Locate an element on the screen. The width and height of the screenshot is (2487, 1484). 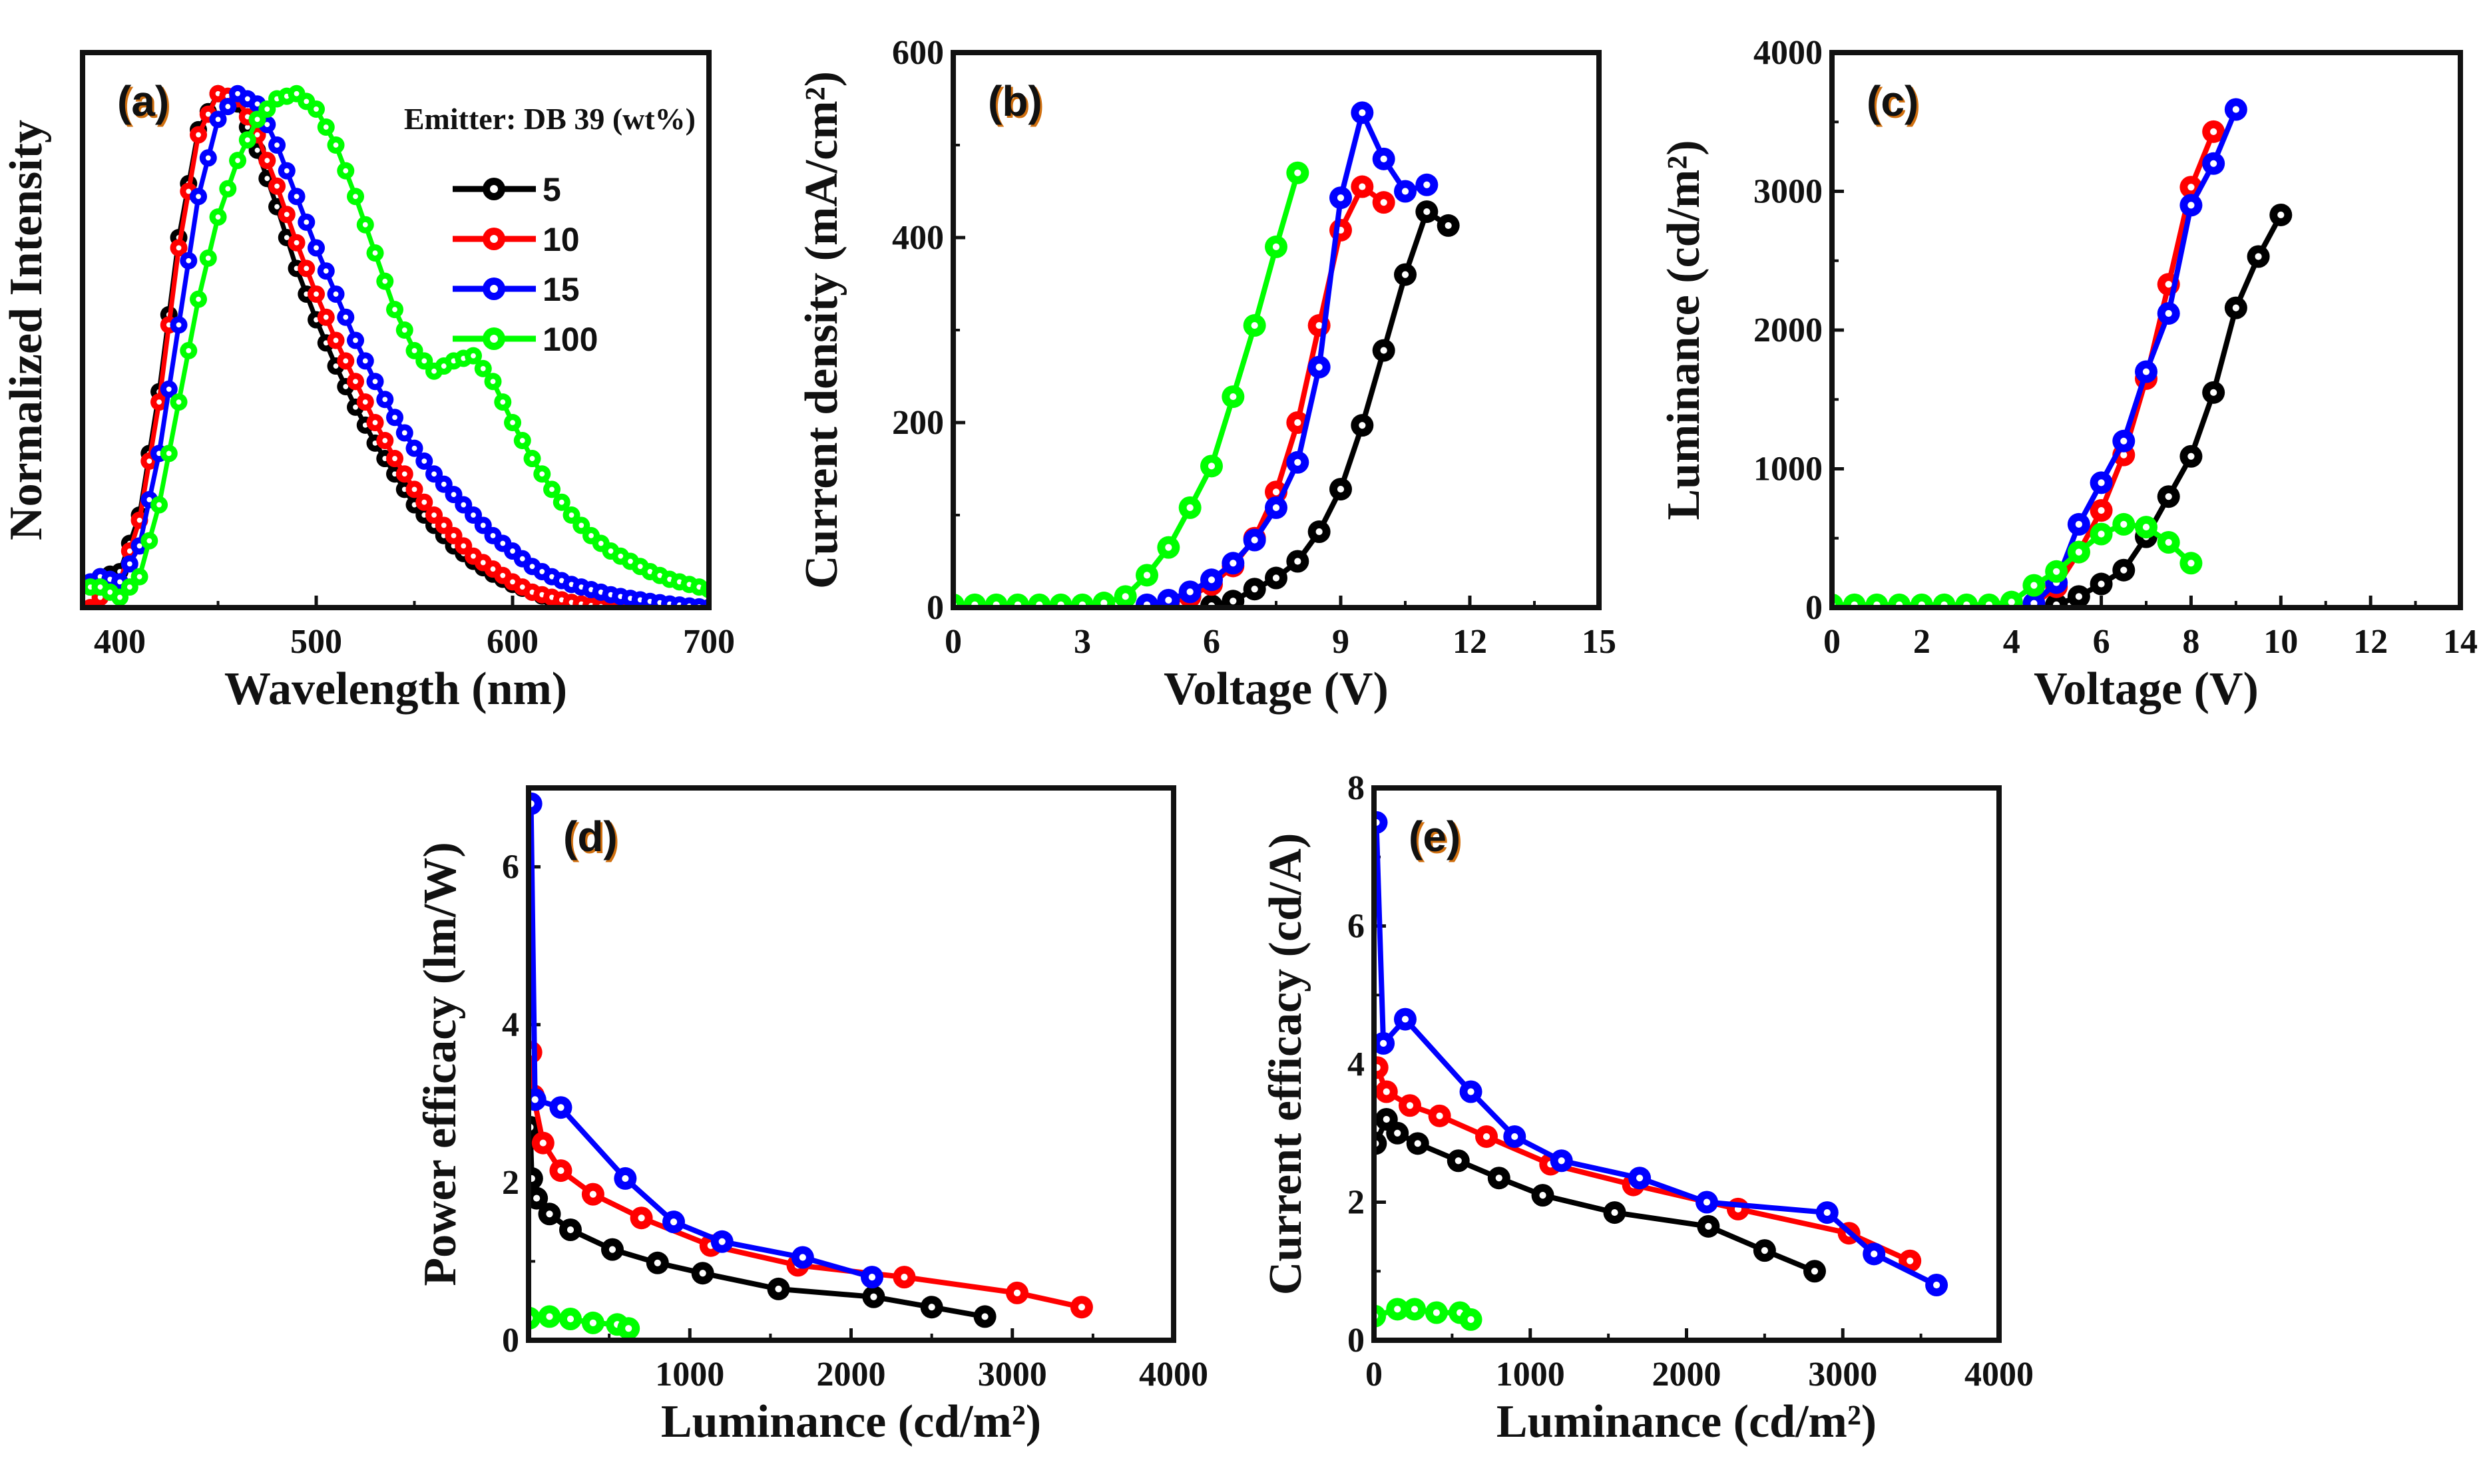
plot-frame is located at coordinates (2146, 330).